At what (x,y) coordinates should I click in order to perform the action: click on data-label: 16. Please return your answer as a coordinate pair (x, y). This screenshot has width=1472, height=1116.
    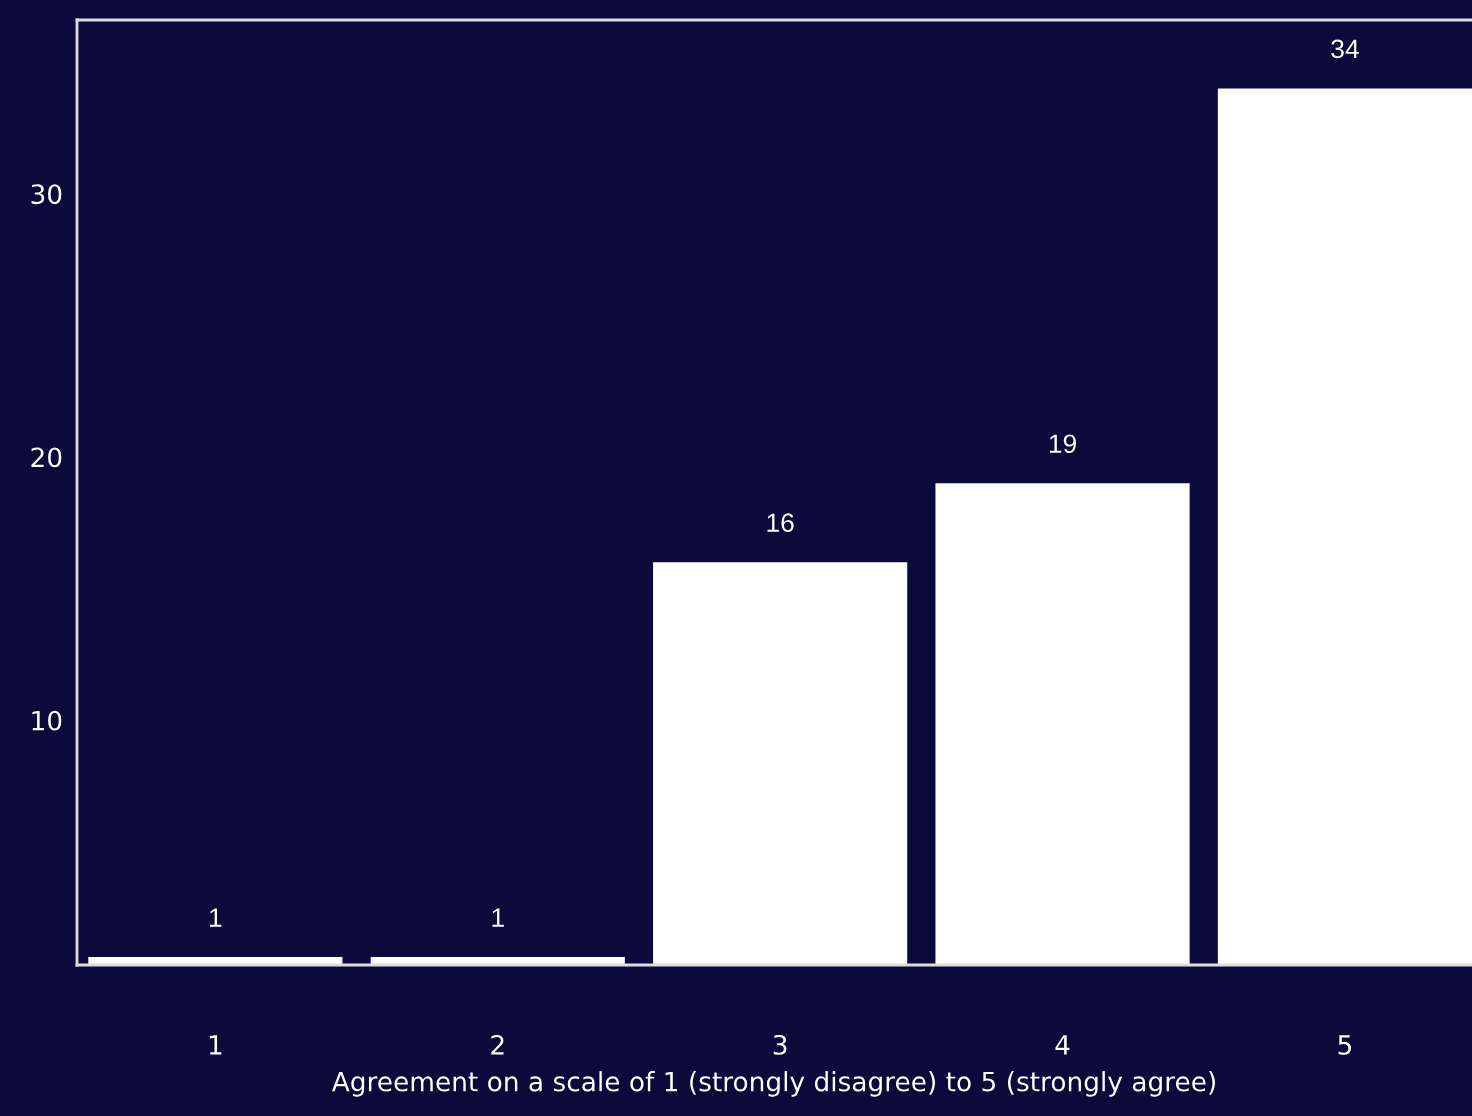
    Looking at the image, I should click on (780, 523).